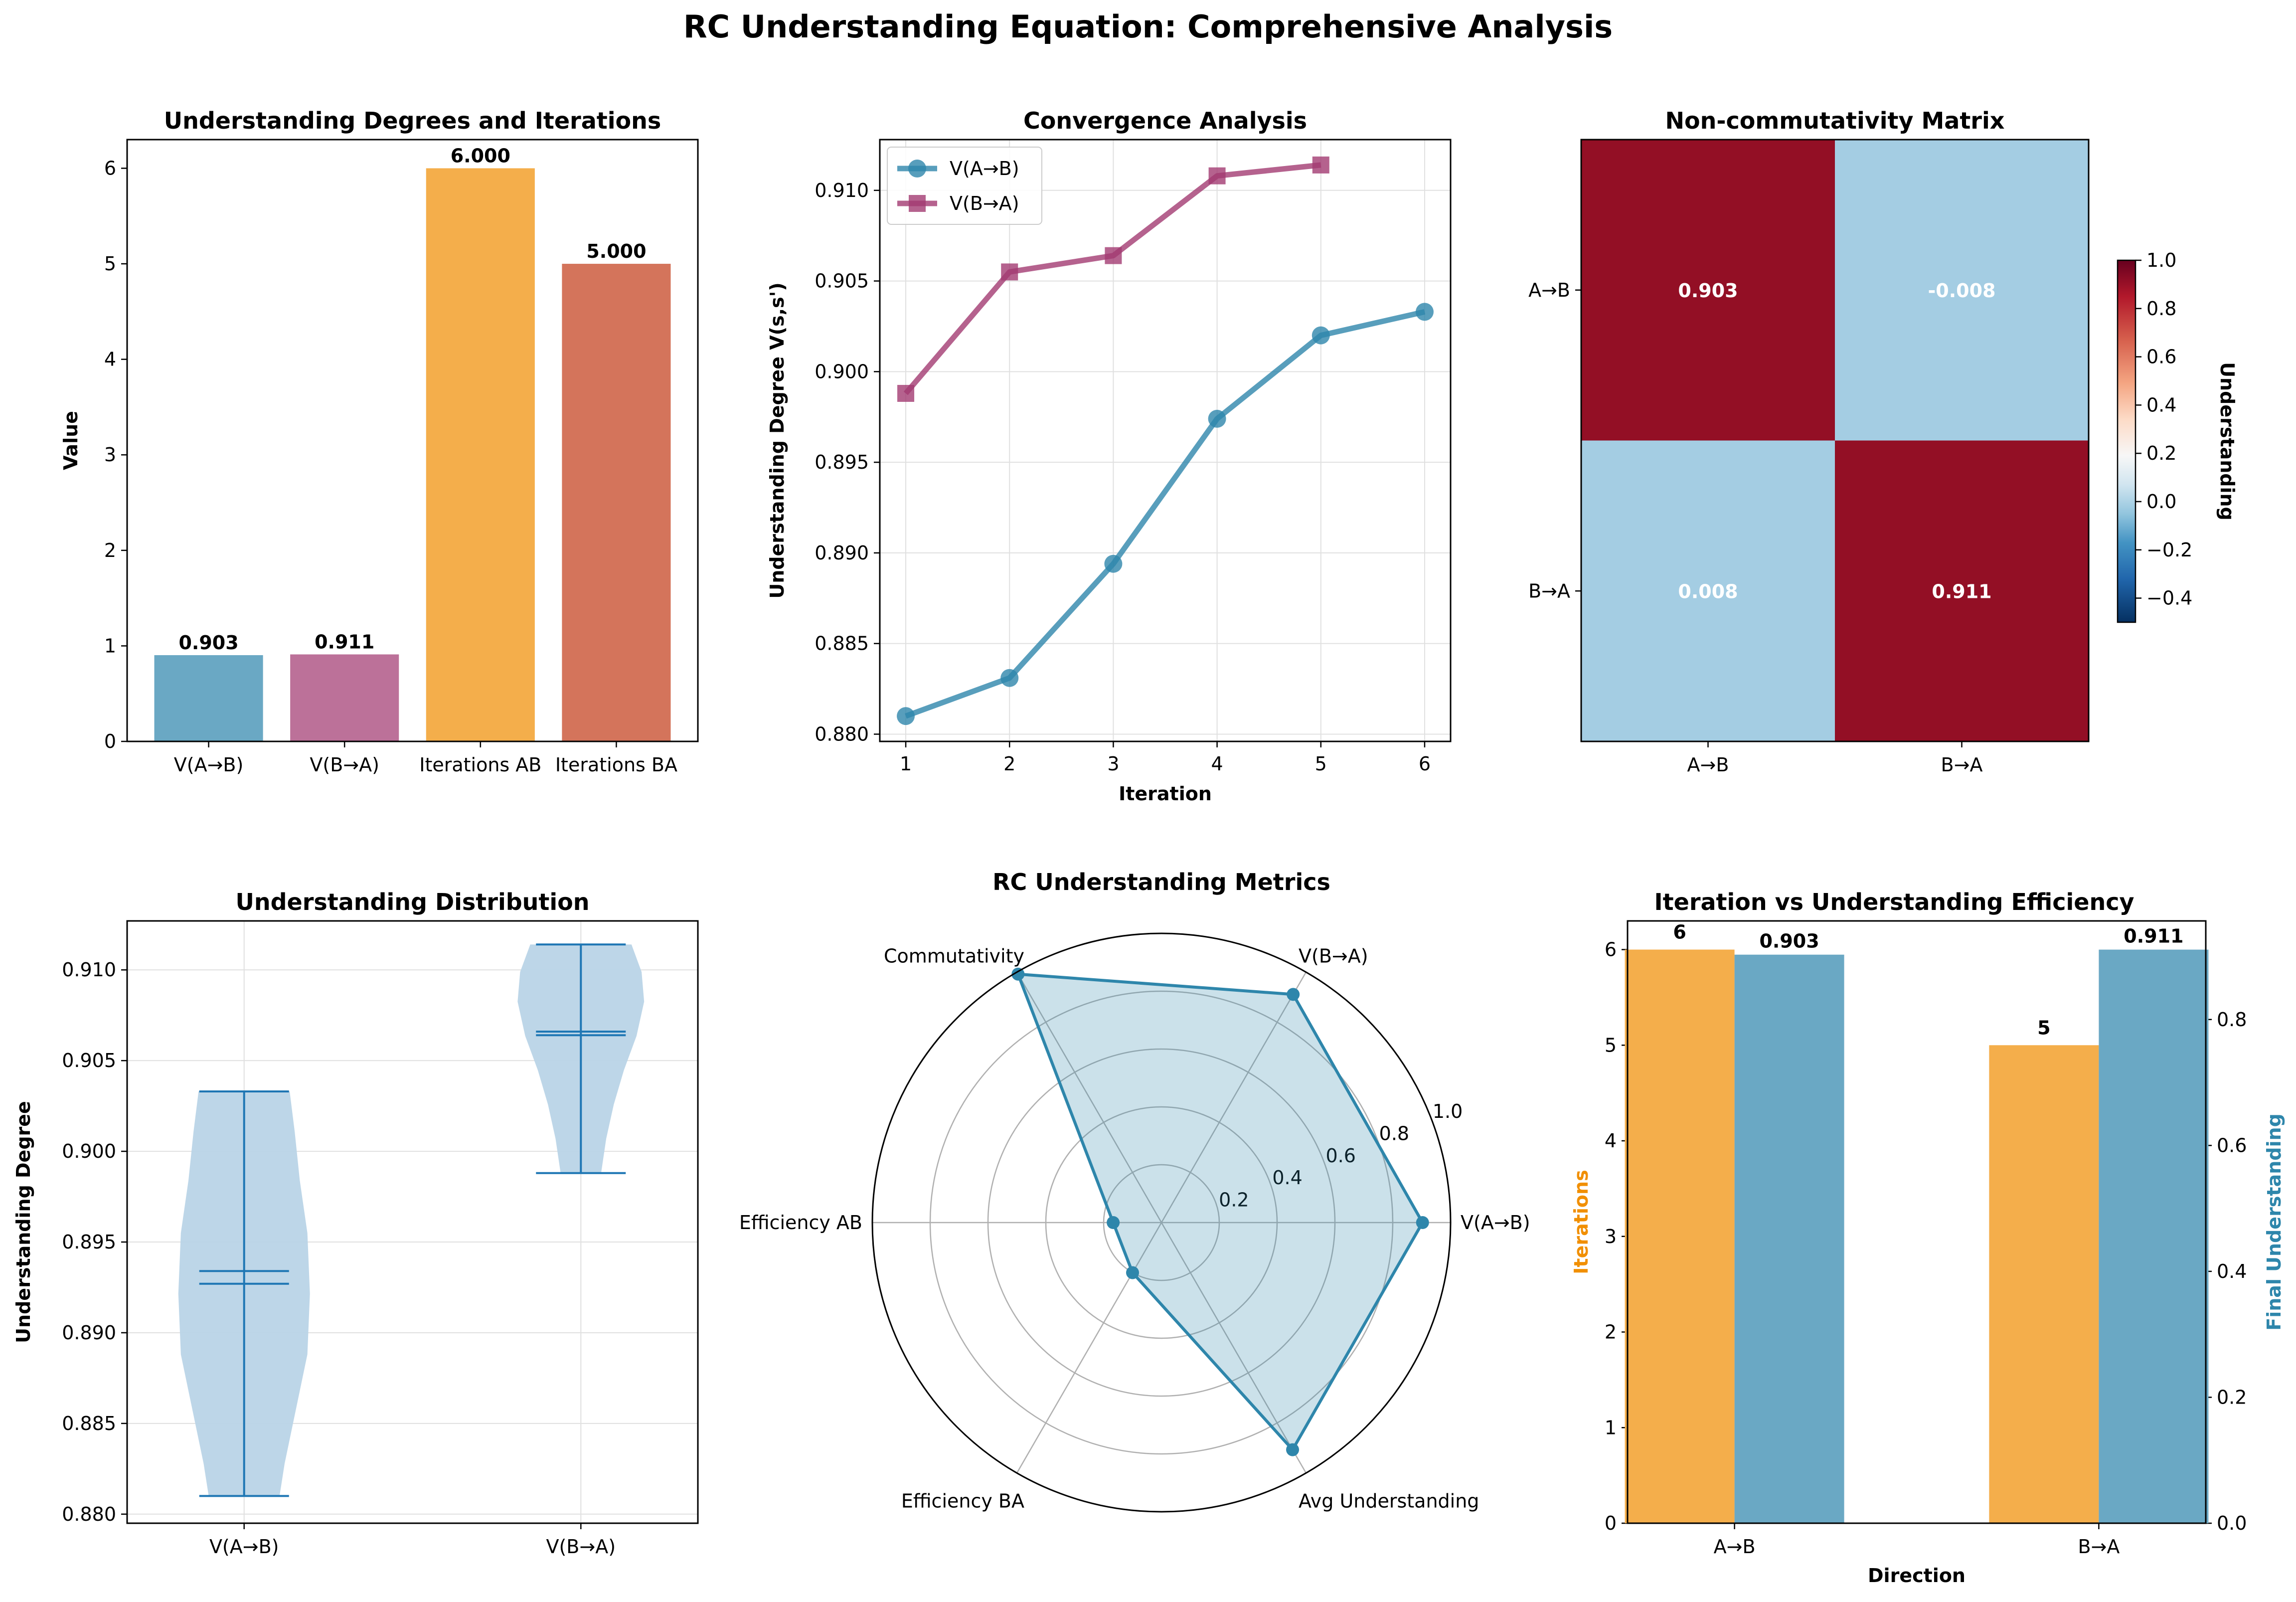 This screenshot has width=2296, height=1602. I want to click on dual1-right-ytick-label: 0.2, so click(2232, 1397).